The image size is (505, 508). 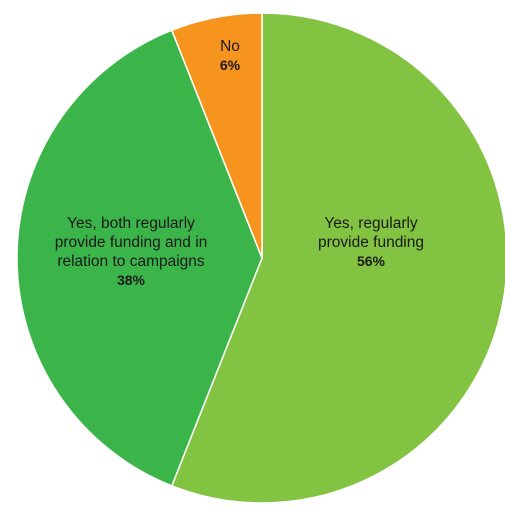 I want to click on slice-label-0-line-1: provide funding, so click(x=371, y=242).